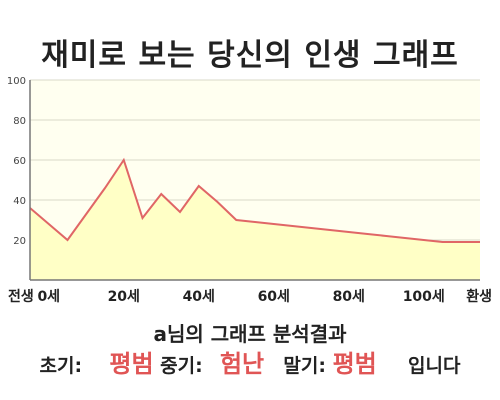  I want to click on x-tick-label: 20세, so click(124, 297).